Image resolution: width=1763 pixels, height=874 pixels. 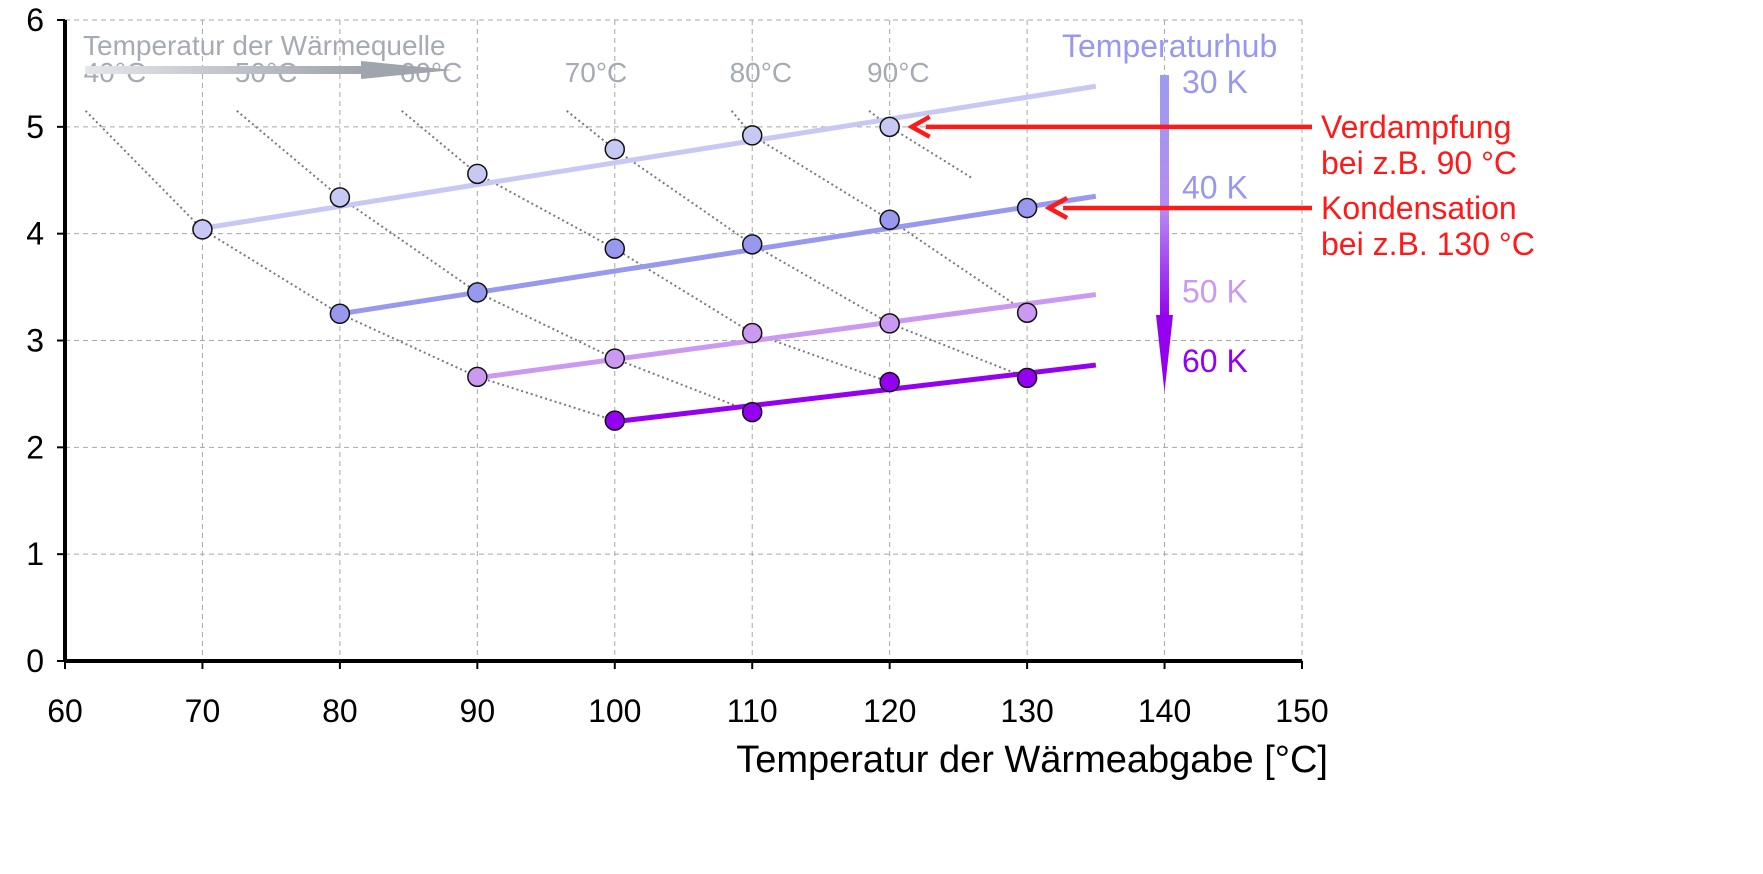 I want to click on source-temperature-arrow: Temperatur der Wärmequelle, so click(x=268, y=54).